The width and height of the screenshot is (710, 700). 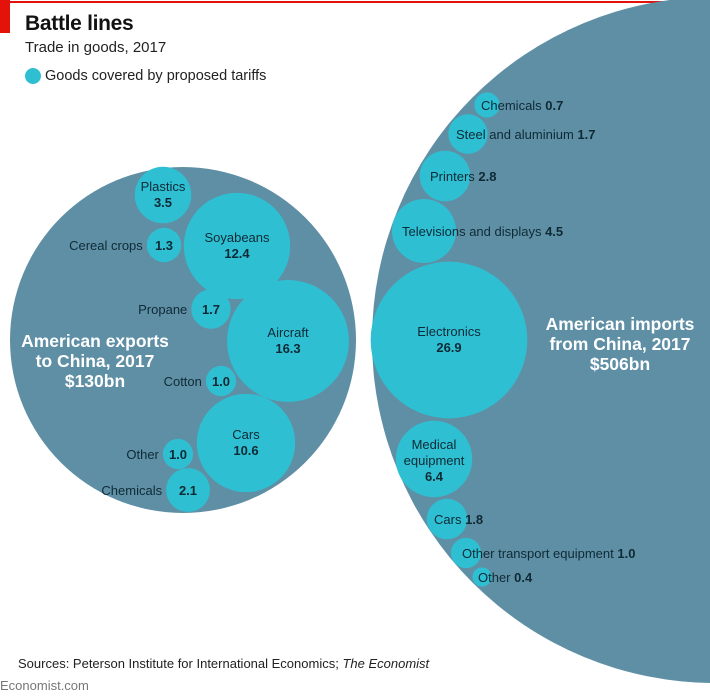 I want to click on label-import-steel-and-aluminium: Steel and aluminium 1.7, so click(x=525, y=134).